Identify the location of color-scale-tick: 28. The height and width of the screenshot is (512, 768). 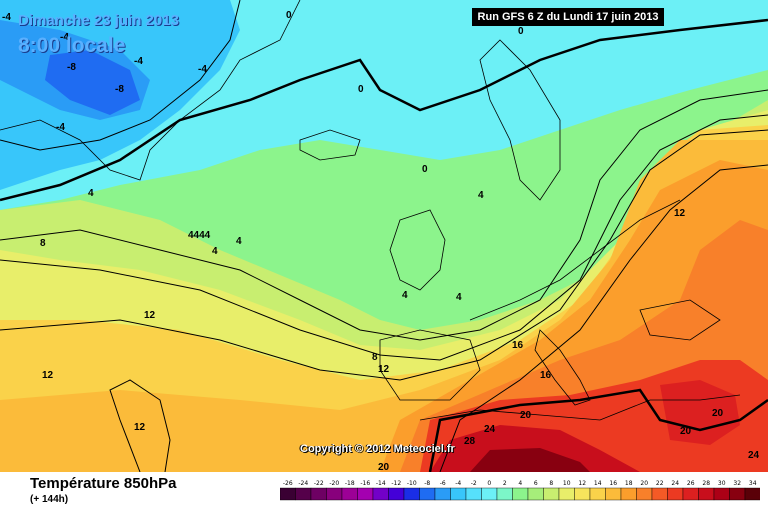
(706, 483).